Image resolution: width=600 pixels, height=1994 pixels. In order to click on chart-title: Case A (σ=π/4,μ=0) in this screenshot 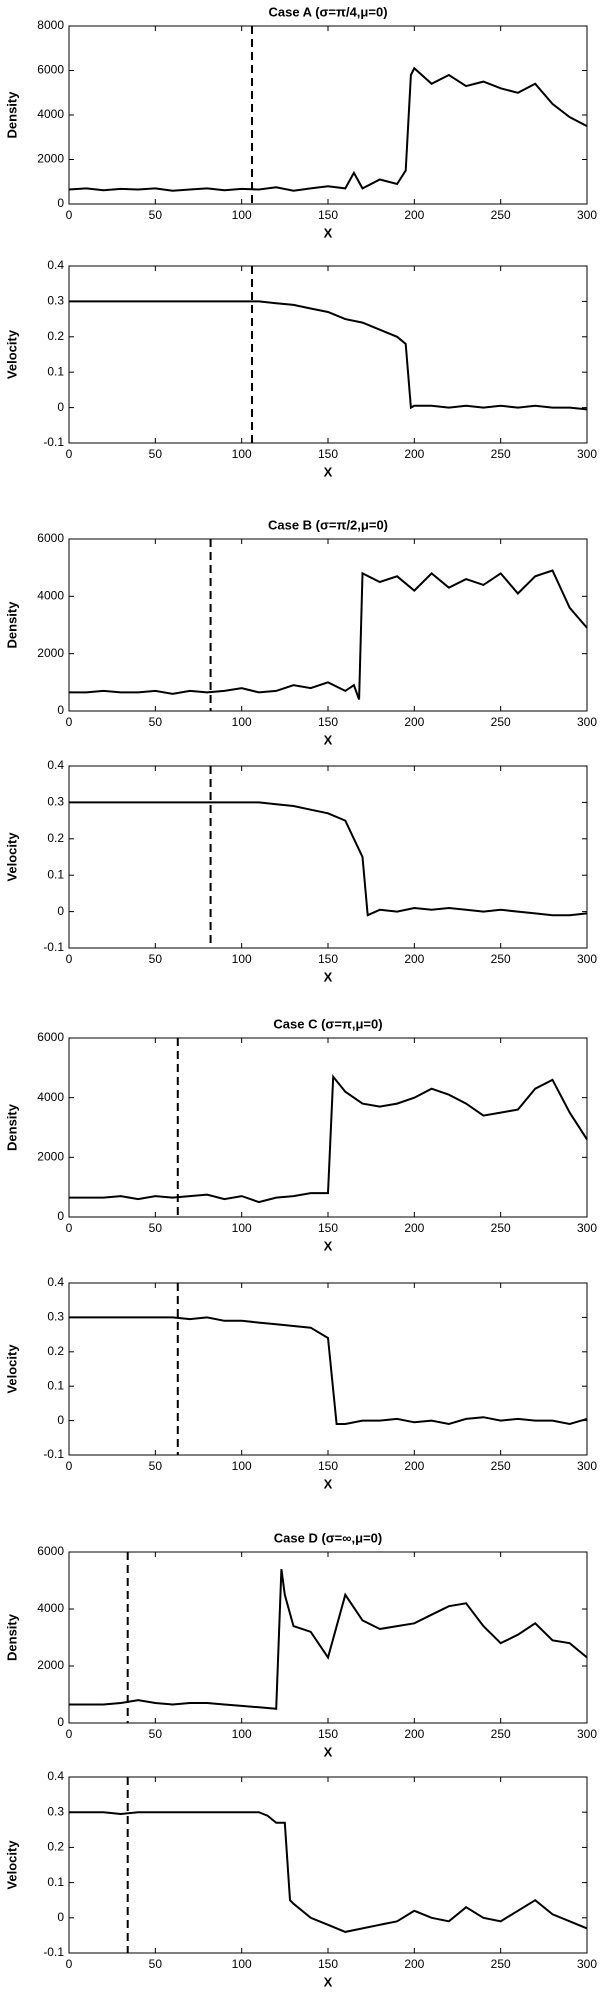, I will do `click(327, 11)`.